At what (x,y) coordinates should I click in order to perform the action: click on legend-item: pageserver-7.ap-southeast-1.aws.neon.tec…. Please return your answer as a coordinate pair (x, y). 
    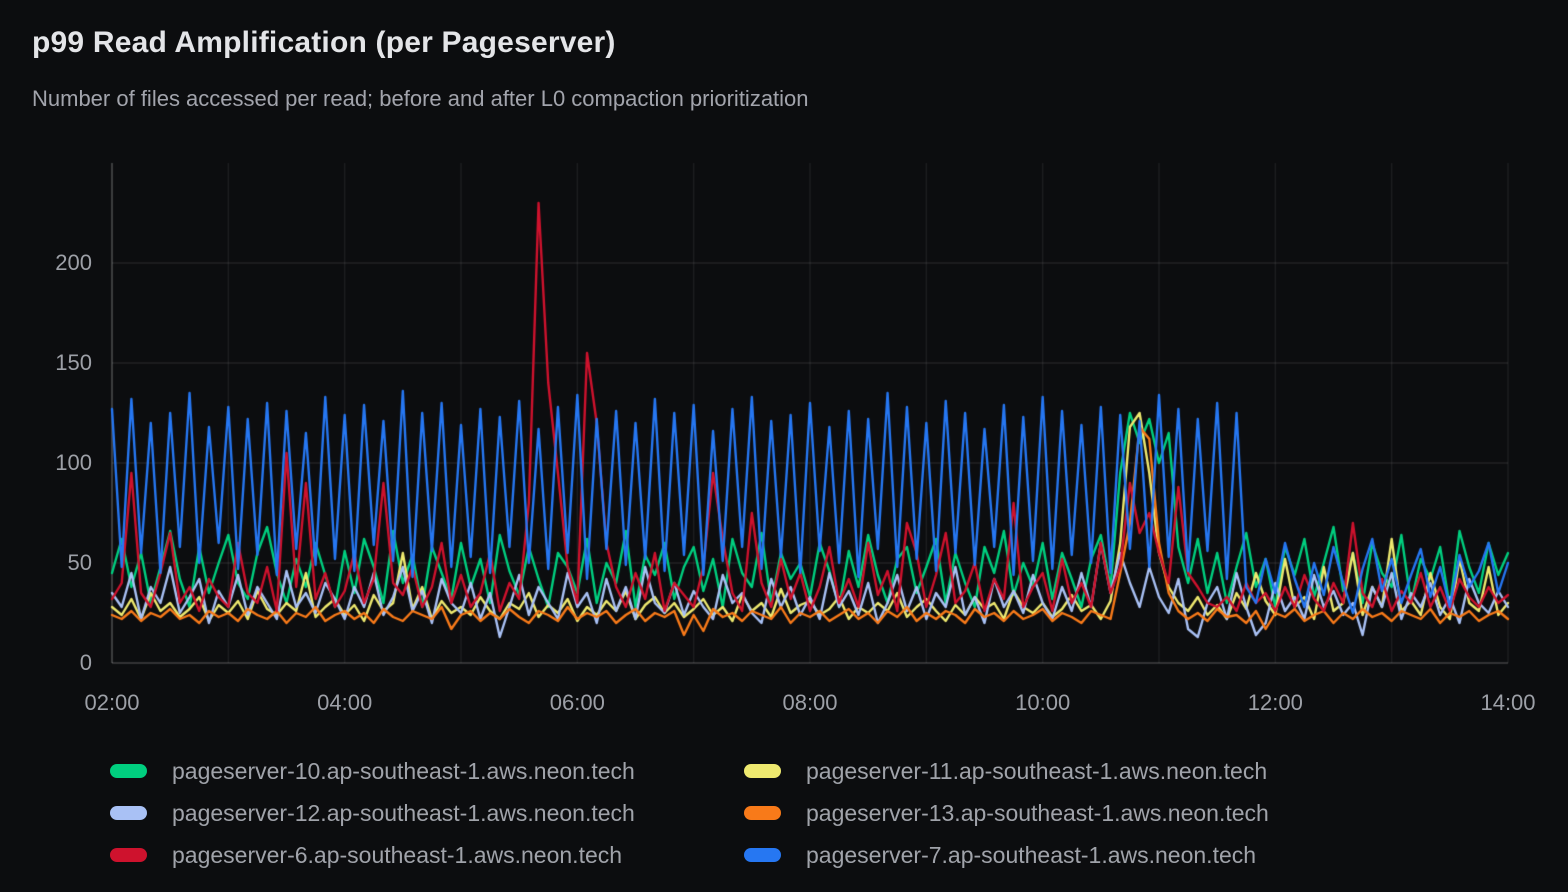
    Looking at the image, I should click on (1006, 855).